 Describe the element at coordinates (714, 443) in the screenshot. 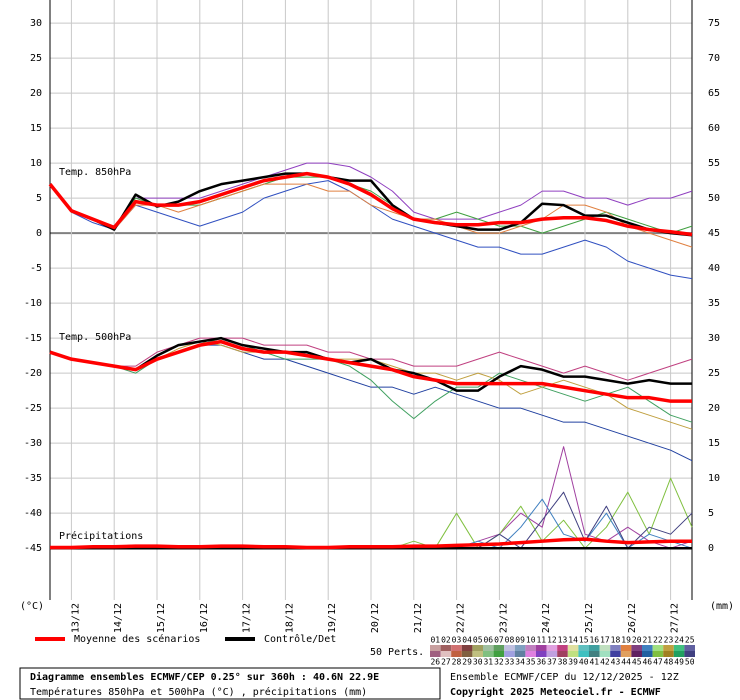

I see `y2-tick-label: 15` at that location.